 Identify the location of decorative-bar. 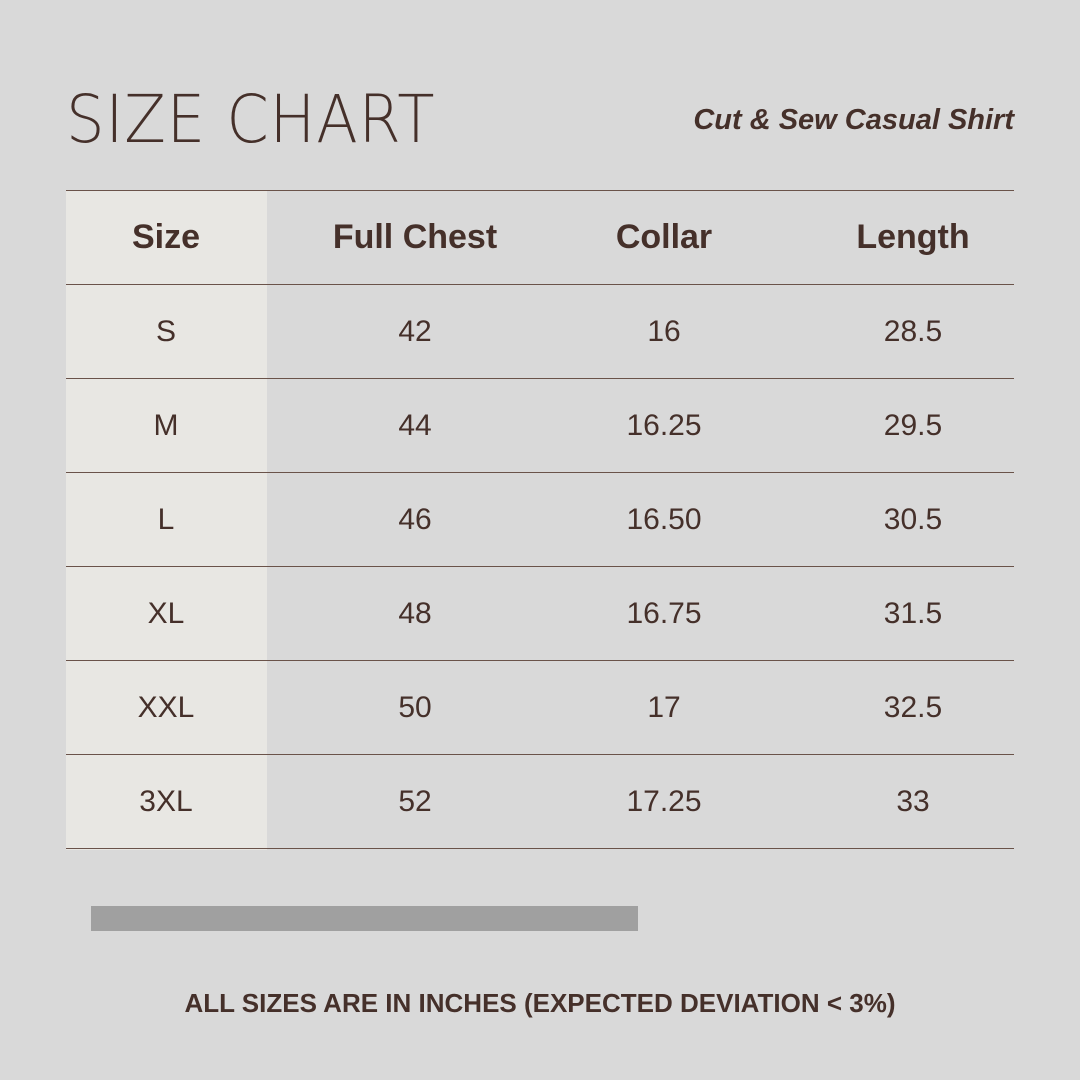
(364, 918).